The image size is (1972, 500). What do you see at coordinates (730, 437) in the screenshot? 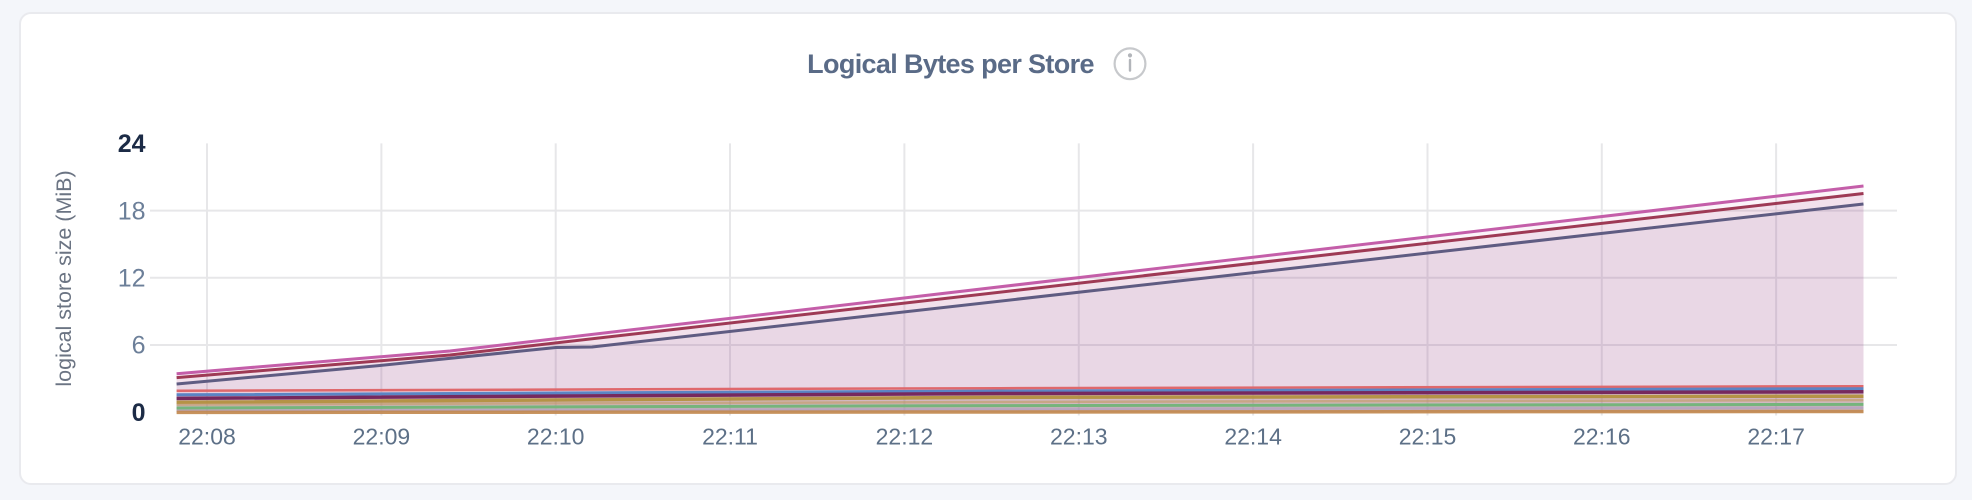
I see `svg-text: 22:11` at bounding box center [730, 437].